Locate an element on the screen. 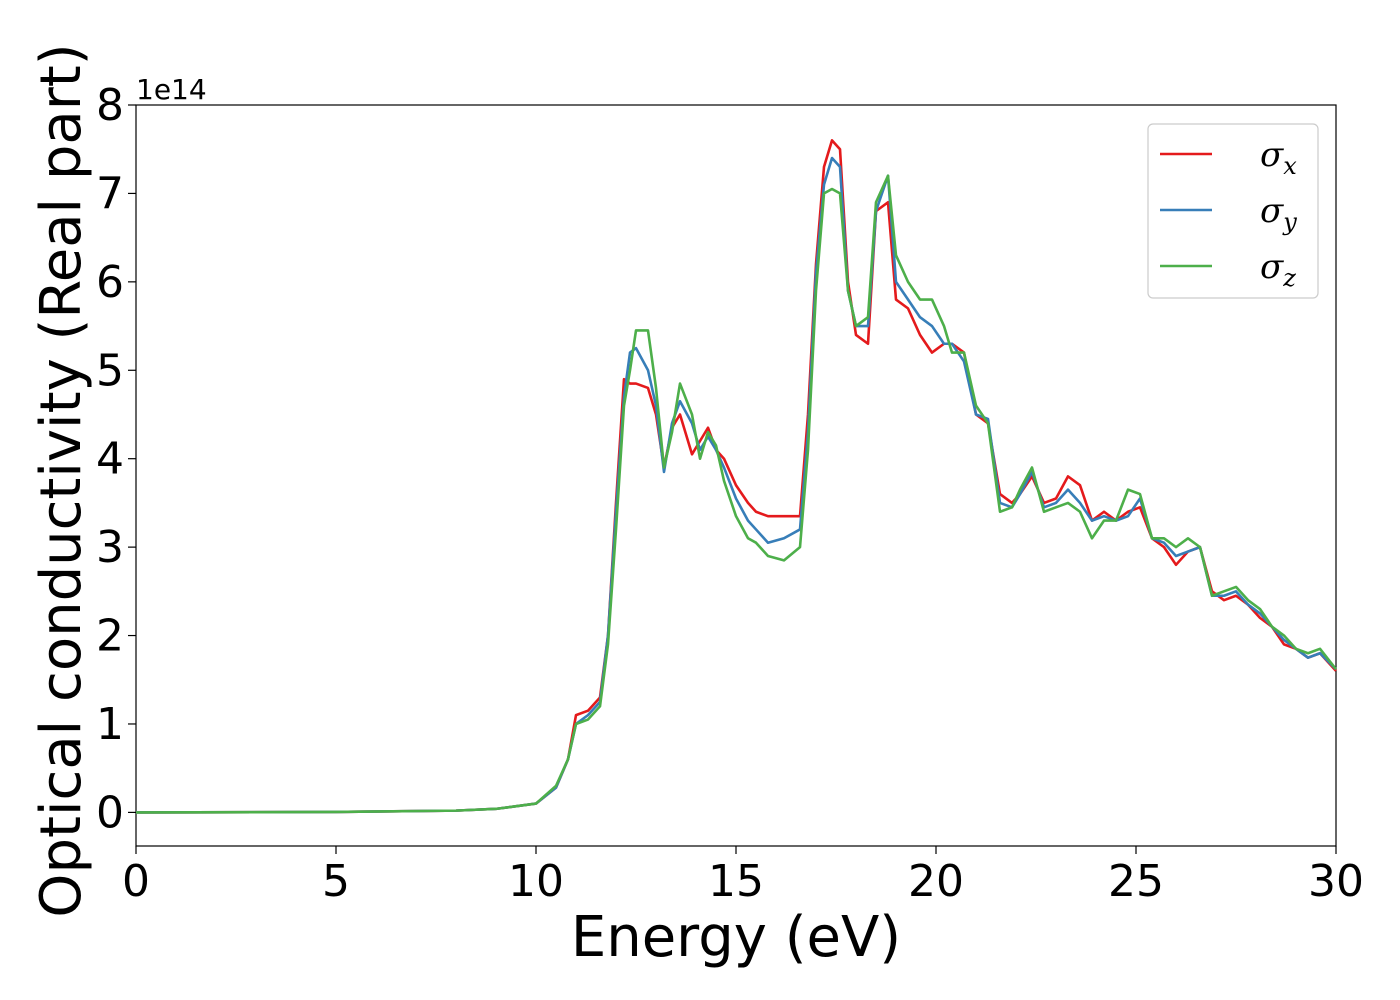  x-axis: 0 5 10 15 20 25 30 is located at coordinates (743, 876).